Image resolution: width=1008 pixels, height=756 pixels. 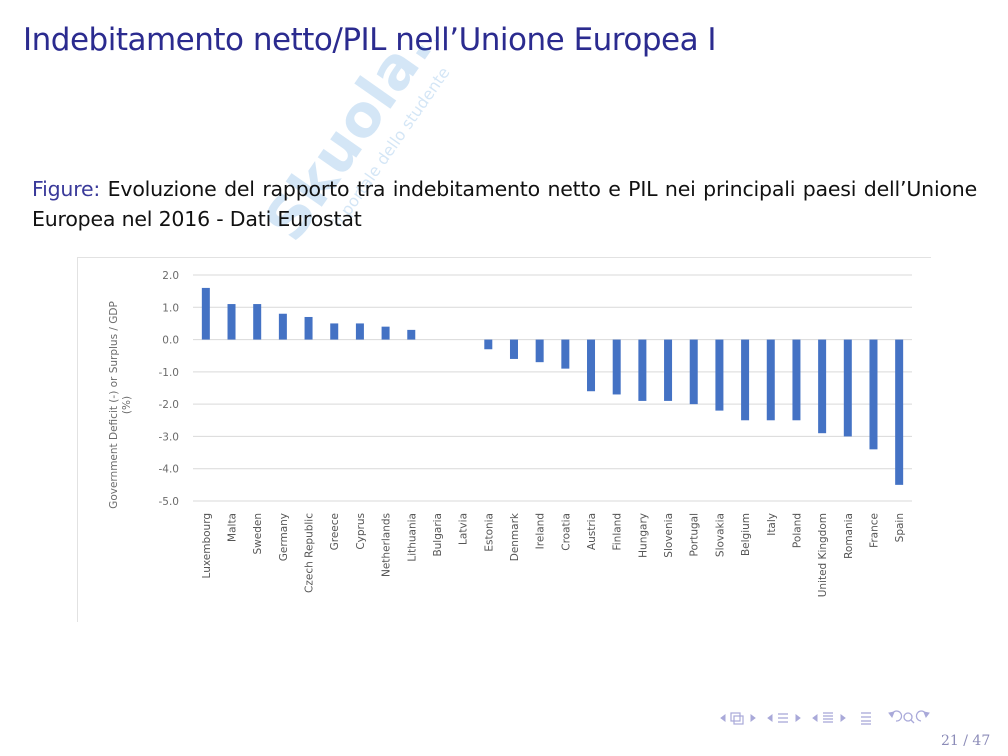 What do you see at coordinates (772, 524) in the screenshot?
I see `x-tick-label: Italy` at bounding box center [772, 524].